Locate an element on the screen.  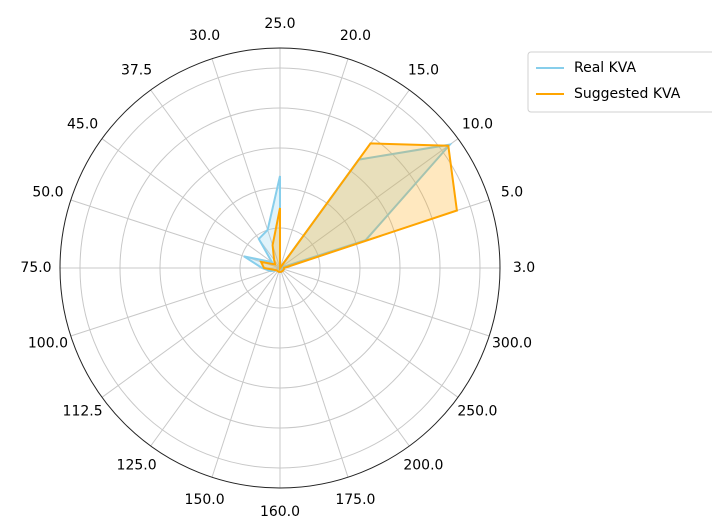
category-label: 160.0 is located at coordinates (280, 511).